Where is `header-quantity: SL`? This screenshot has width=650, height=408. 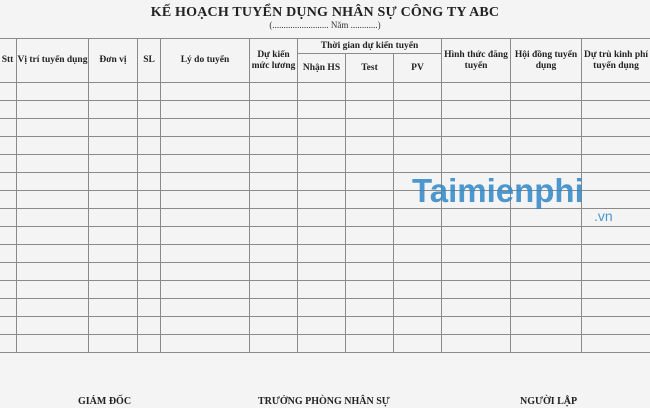 header-quantity: SL is located at coordinates (149, 60).